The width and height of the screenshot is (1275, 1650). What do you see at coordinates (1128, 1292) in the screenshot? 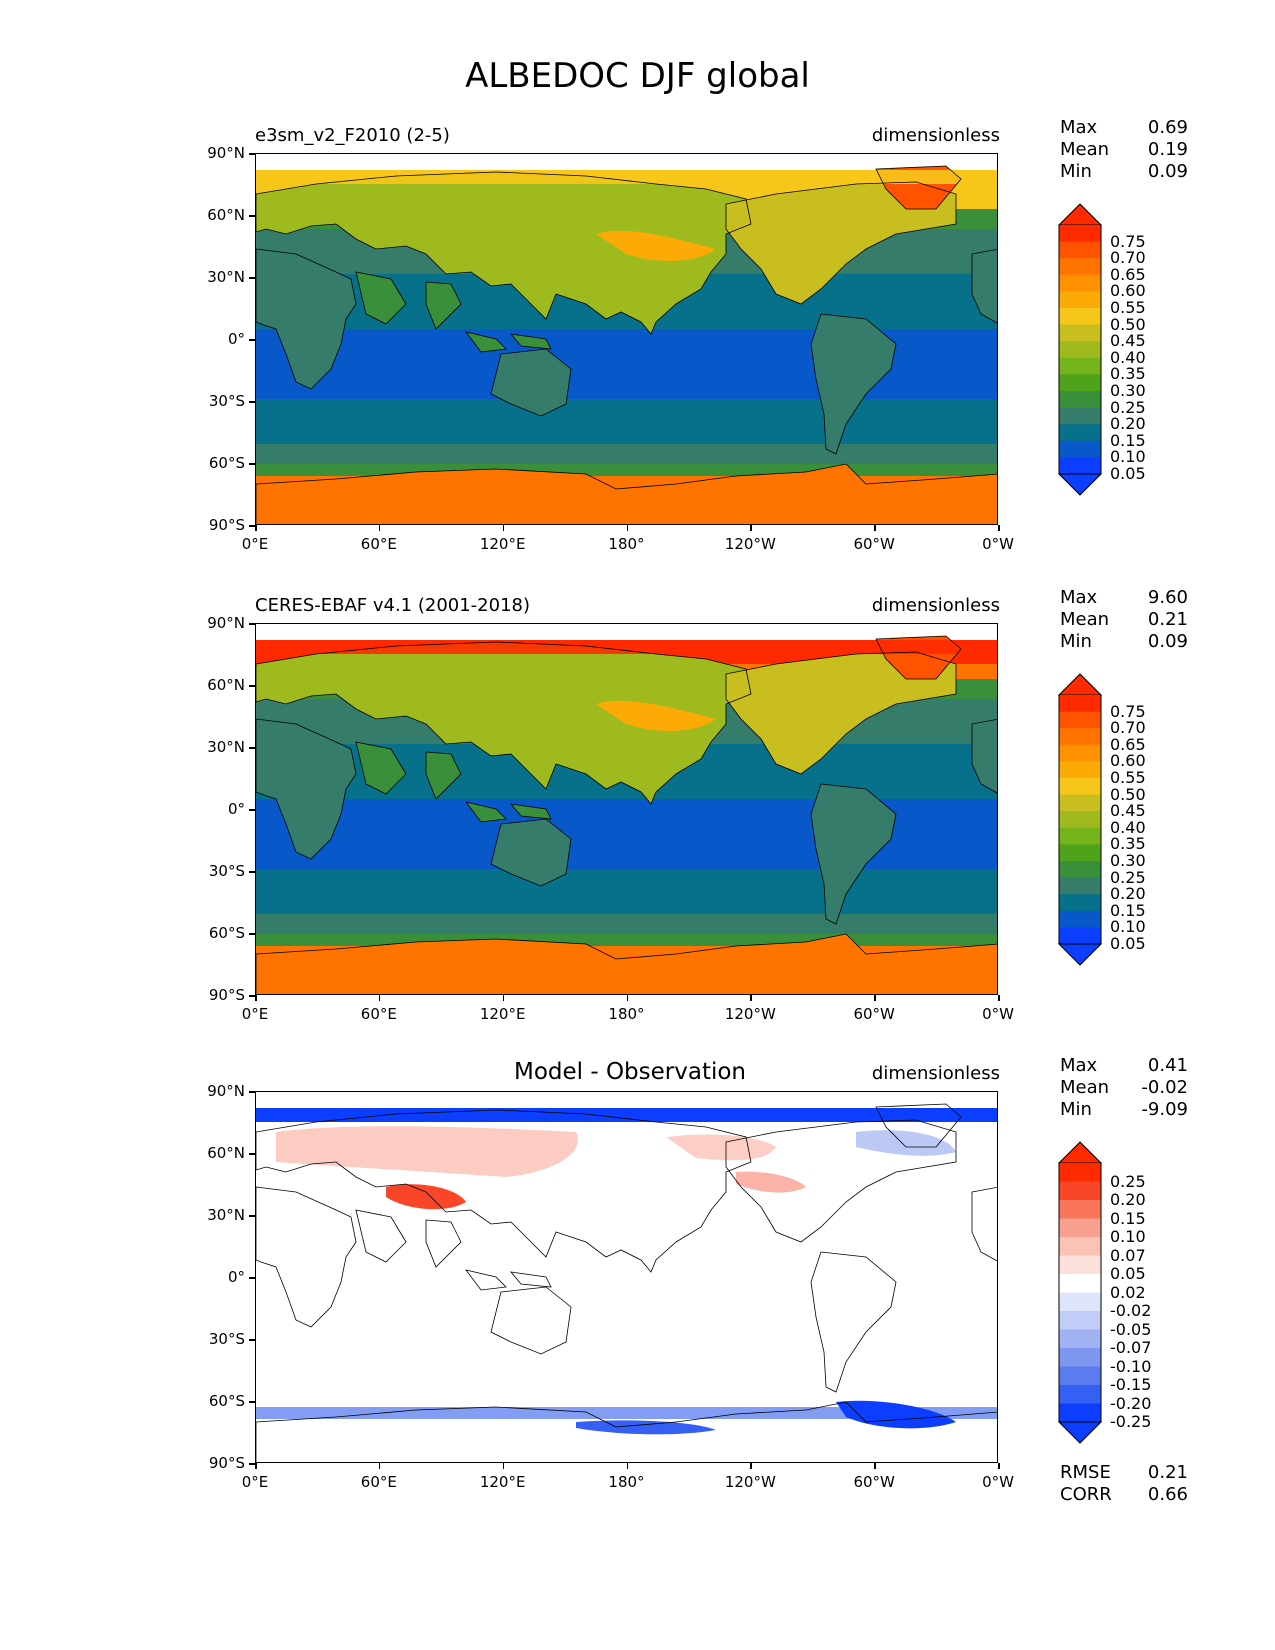
I see `colorbar-label: 0.02` at bounding box center [1128, 1292].